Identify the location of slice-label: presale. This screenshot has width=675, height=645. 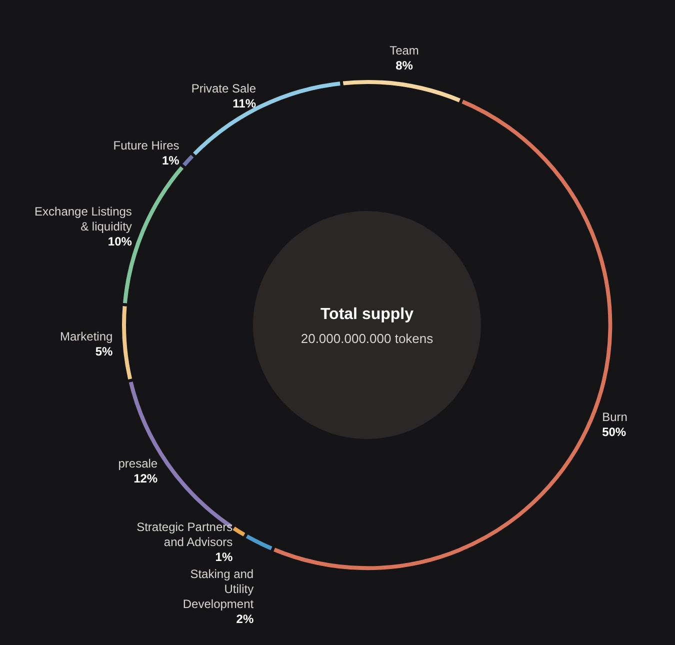
(138, 463).